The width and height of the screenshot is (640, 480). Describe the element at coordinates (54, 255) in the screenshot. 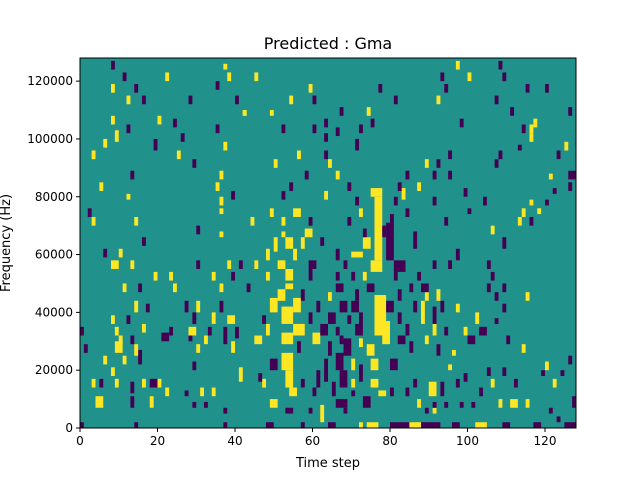

I see `y-tick-label: 60000` at that location.